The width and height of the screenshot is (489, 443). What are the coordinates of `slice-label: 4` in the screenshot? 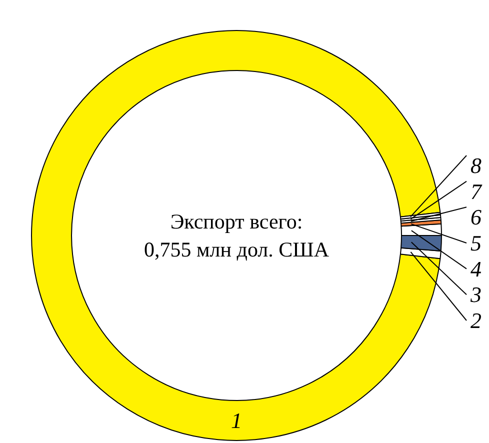 It's located at (476, 269).